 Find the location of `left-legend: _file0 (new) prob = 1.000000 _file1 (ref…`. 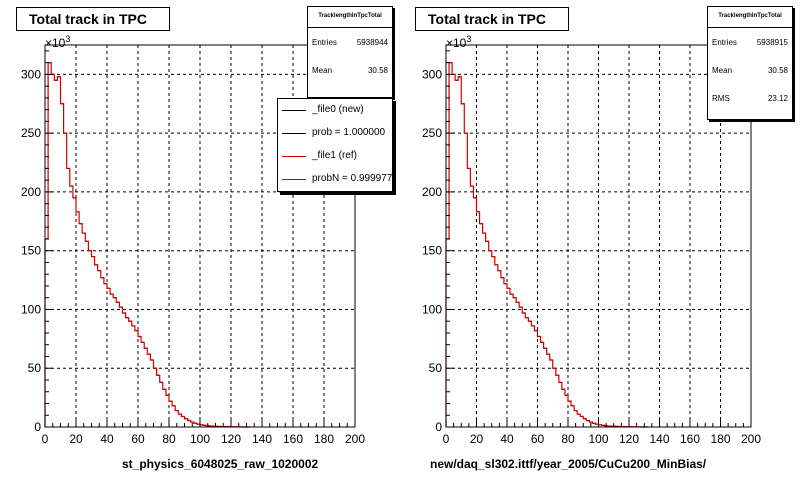

left-legend: _file0 (new) prob = 1.000000 _file1 (ref… is located at coordinates (335, 145).